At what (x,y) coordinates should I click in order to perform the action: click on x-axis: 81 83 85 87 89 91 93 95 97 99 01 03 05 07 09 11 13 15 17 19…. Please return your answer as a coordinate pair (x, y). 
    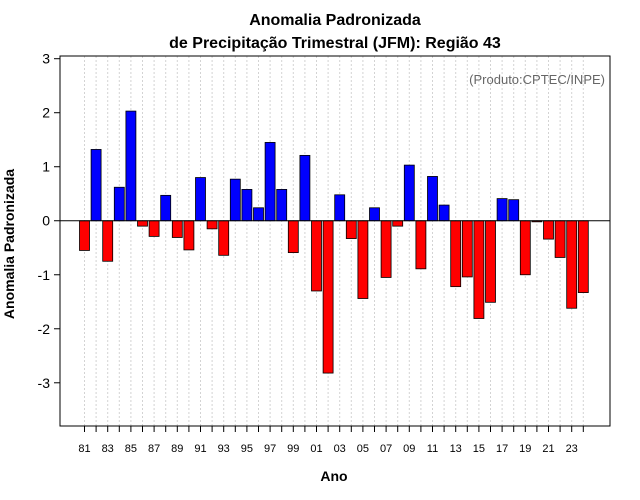
    Looking at the image, I should click on (331, 440).